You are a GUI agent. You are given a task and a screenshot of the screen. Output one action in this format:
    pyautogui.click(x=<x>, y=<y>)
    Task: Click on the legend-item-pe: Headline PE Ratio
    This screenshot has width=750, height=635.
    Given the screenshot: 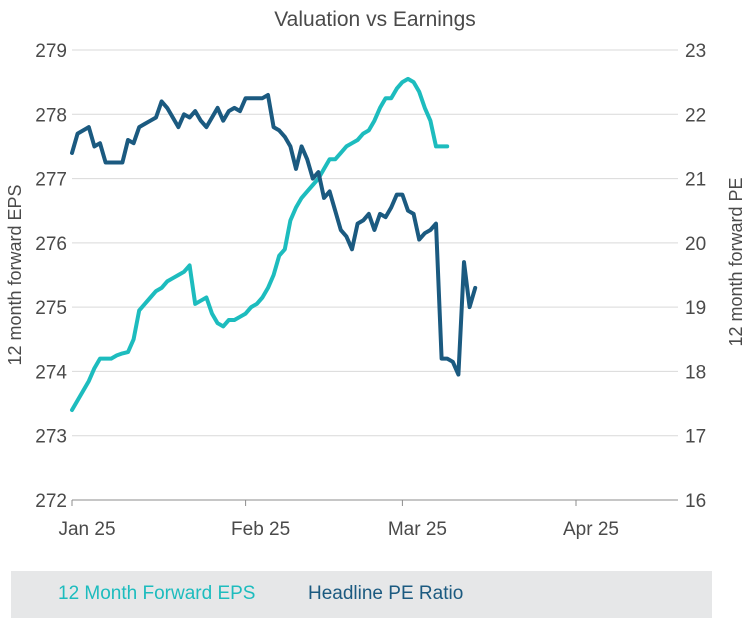 What is the action you would take?
    pyautogui.click(x=386, y=593)
    